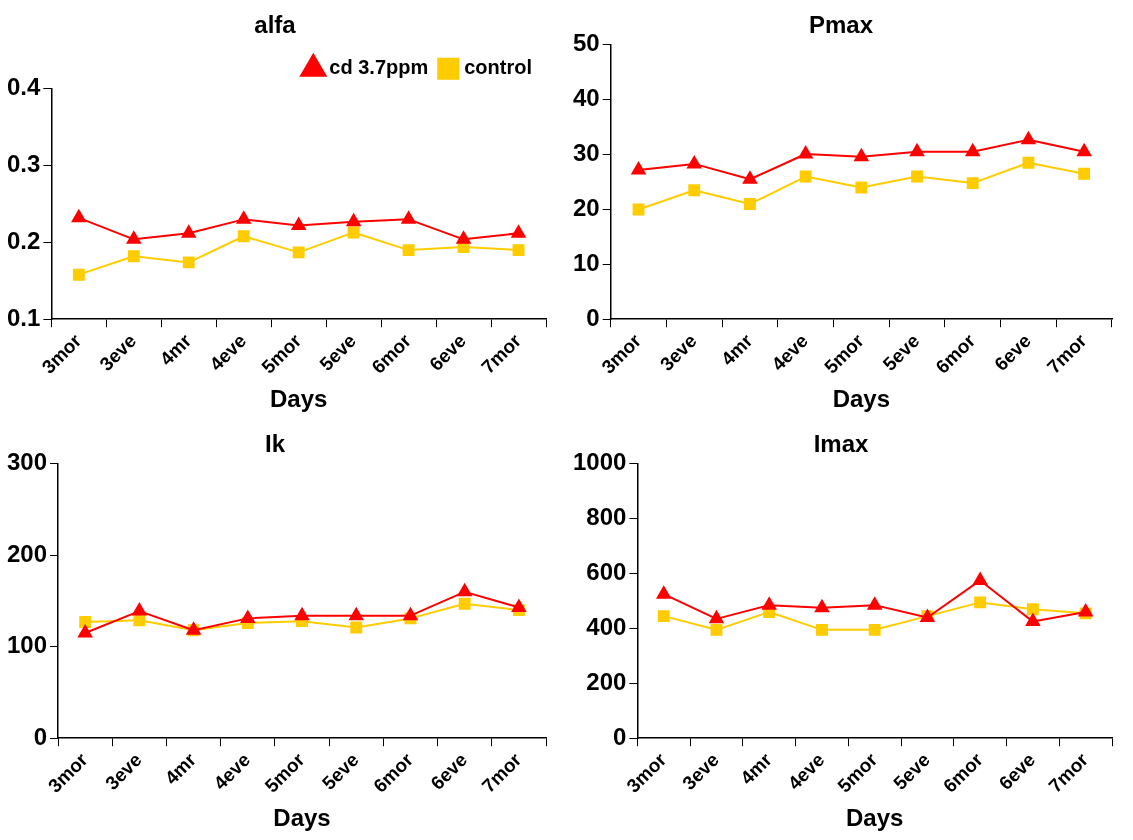  I want to click on y-tick-label: 0.1, so click(23, 317).